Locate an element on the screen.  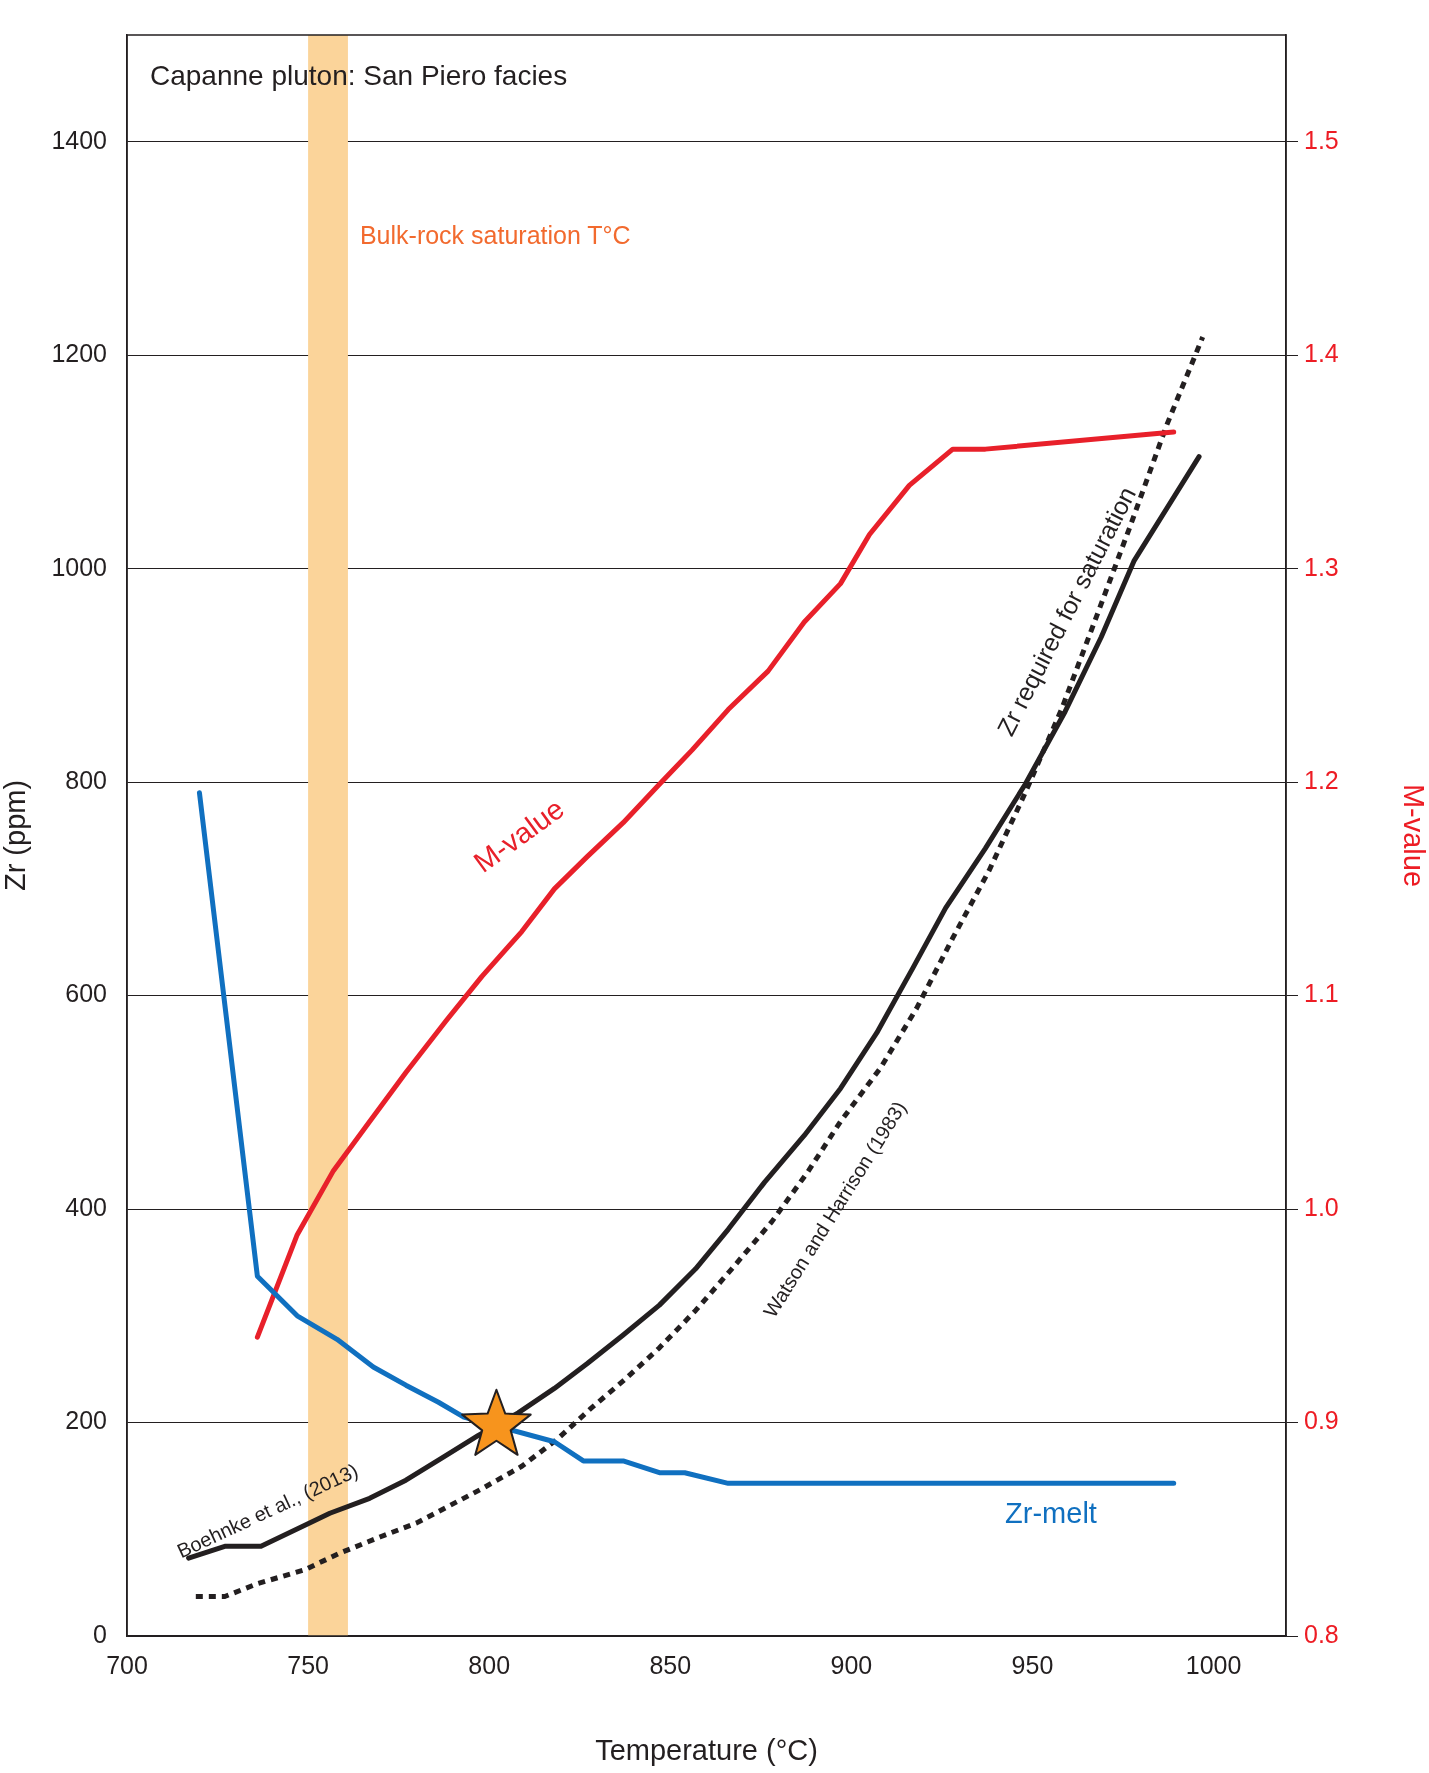
y-tick-label: 200 is located at coordinates (86, 1420).